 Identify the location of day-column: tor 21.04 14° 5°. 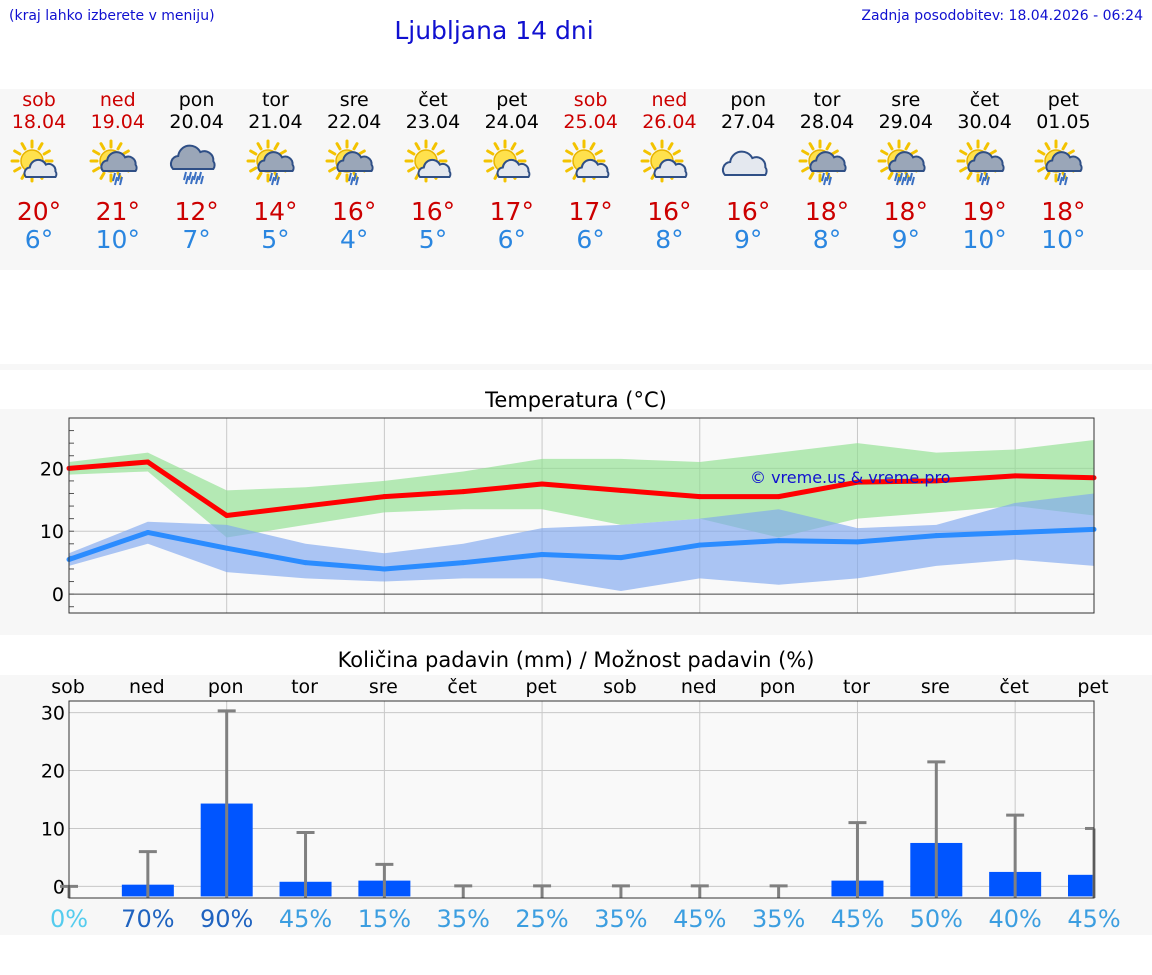
(275, 171).